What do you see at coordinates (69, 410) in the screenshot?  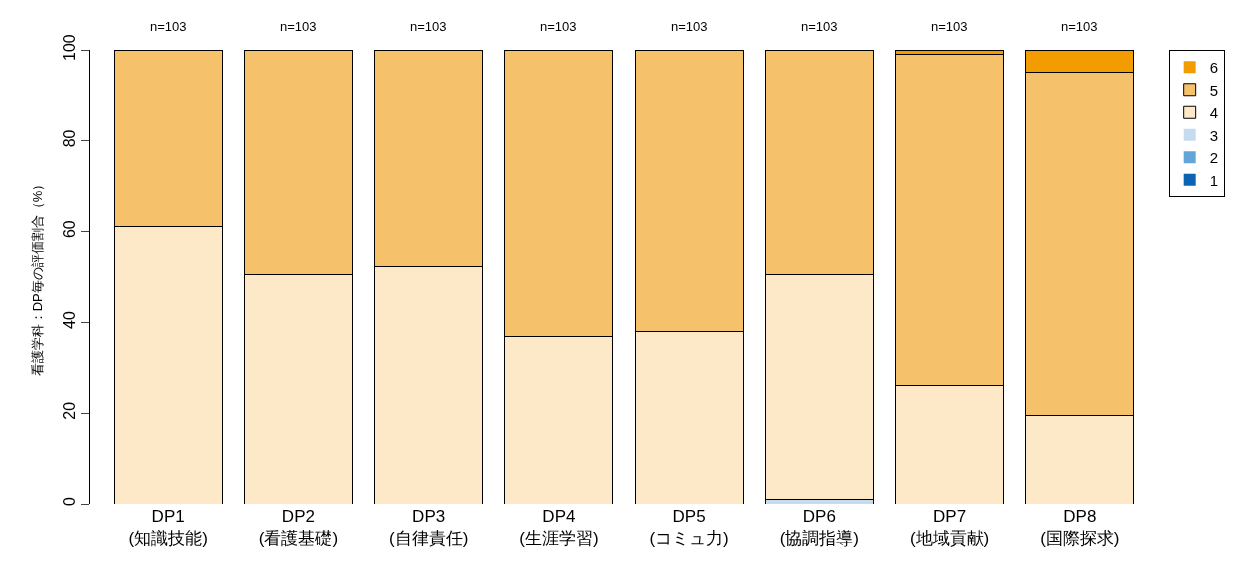 I see `y-tick-label: 20` at bounding box center [69, 410].